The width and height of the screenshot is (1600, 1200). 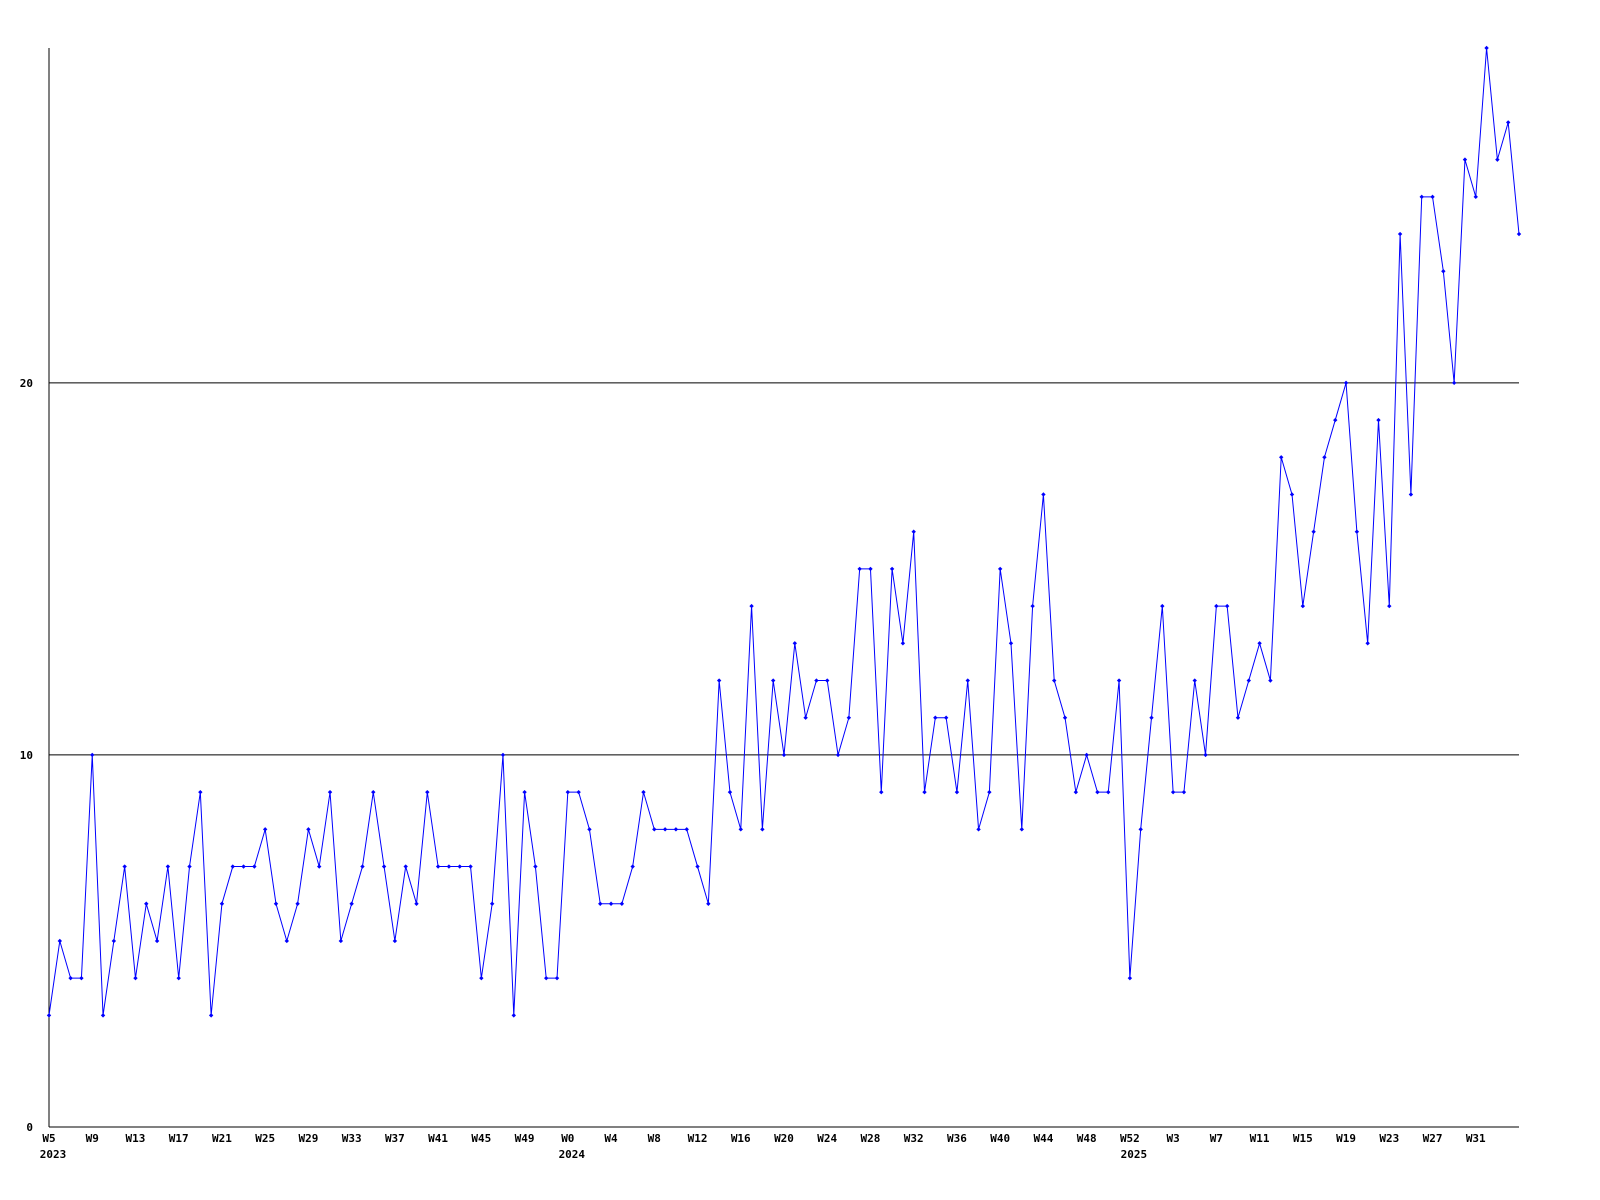 What do you see at coordinates (611, 1138) in the screenshot?
I see `x-tick-label: W4` at bounding box center [611, 1138].